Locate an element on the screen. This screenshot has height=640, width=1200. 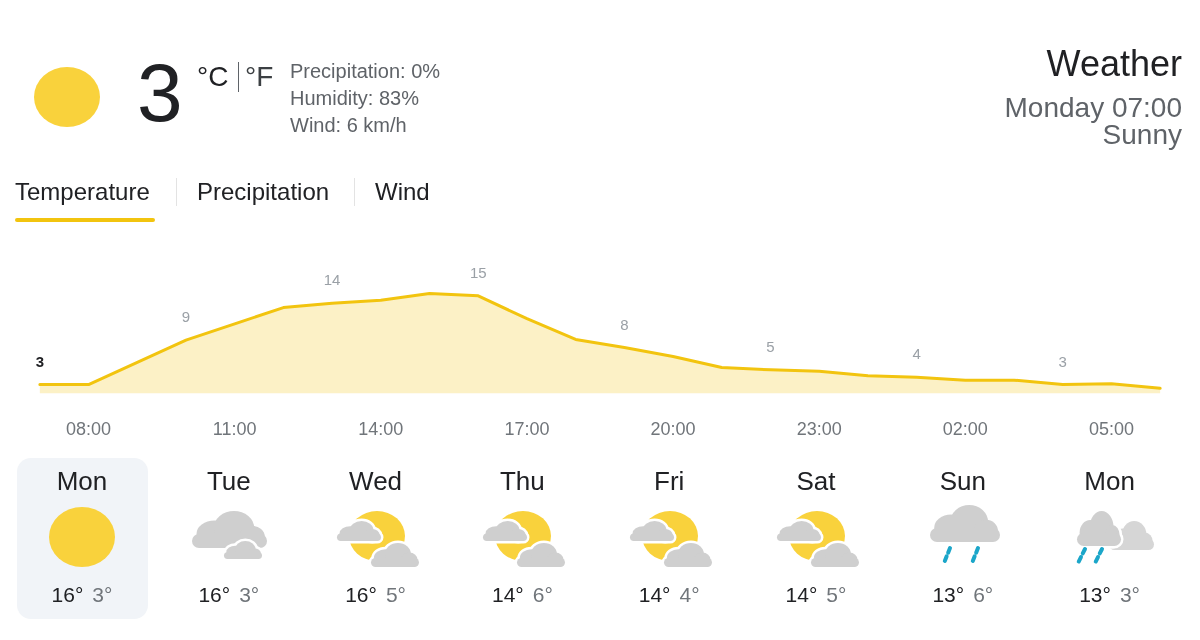
text: 4° is located at coordinates (689, 594).